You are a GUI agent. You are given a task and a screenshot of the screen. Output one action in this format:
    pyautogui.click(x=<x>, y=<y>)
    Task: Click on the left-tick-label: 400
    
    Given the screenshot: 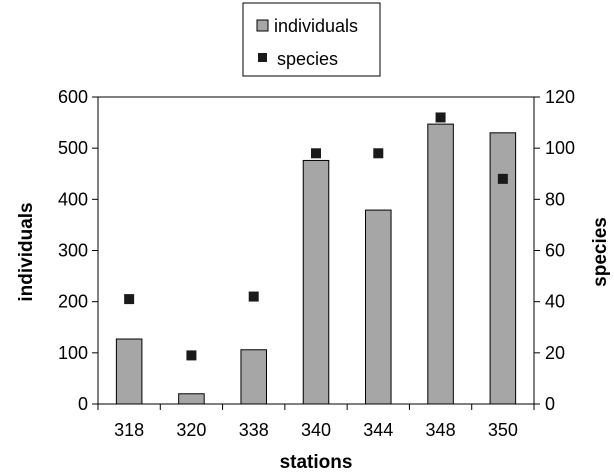 What is the action you would take?
    pyautogui.click(x=73, y=199)
    